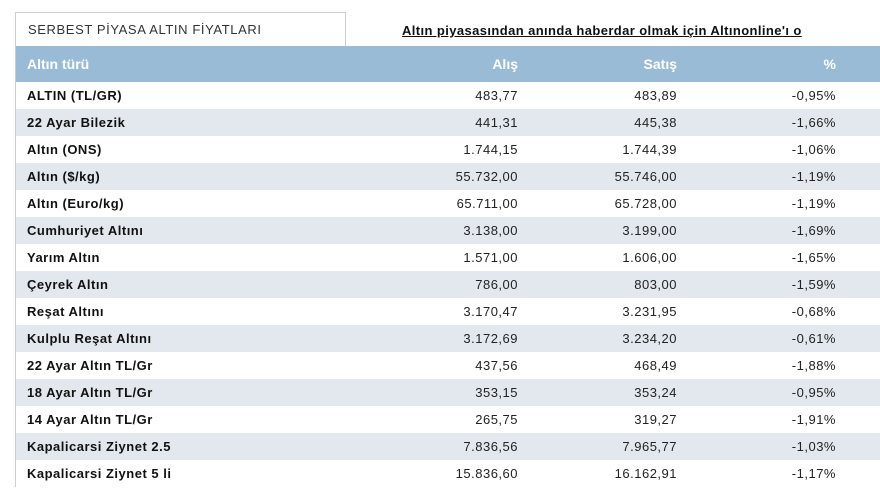  What do you see at coordinates (496, 122) in the screenshot?
I see `cell-buy: 441,31` at bounding box center [496, 122].